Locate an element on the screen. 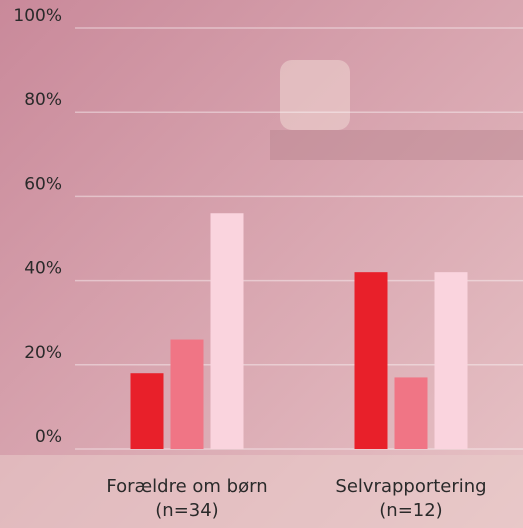  y-tick-label: 20% is located at coordinates (43, 353).